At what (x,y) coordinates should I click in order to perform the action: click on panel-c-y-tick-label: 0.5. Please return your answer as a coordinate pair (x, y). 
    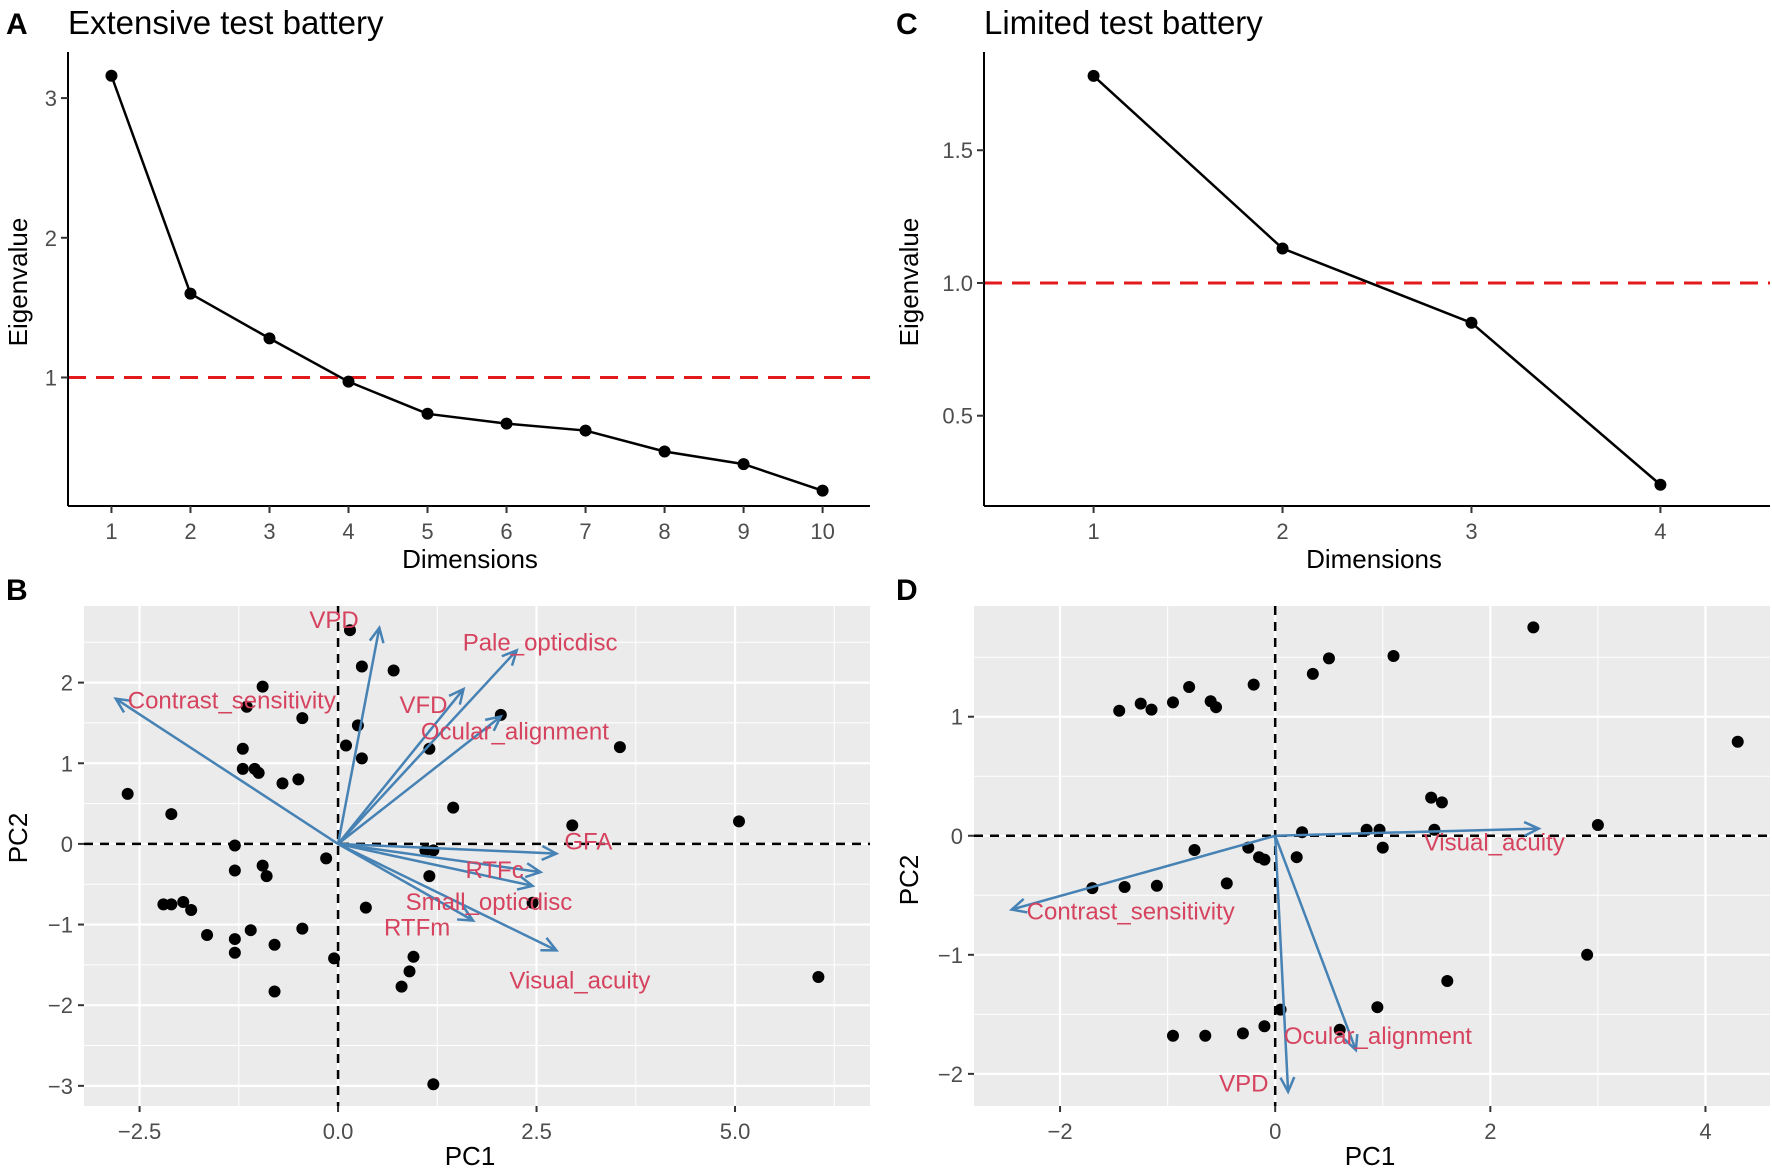
    Looking at the image, I should click on (957, 416).